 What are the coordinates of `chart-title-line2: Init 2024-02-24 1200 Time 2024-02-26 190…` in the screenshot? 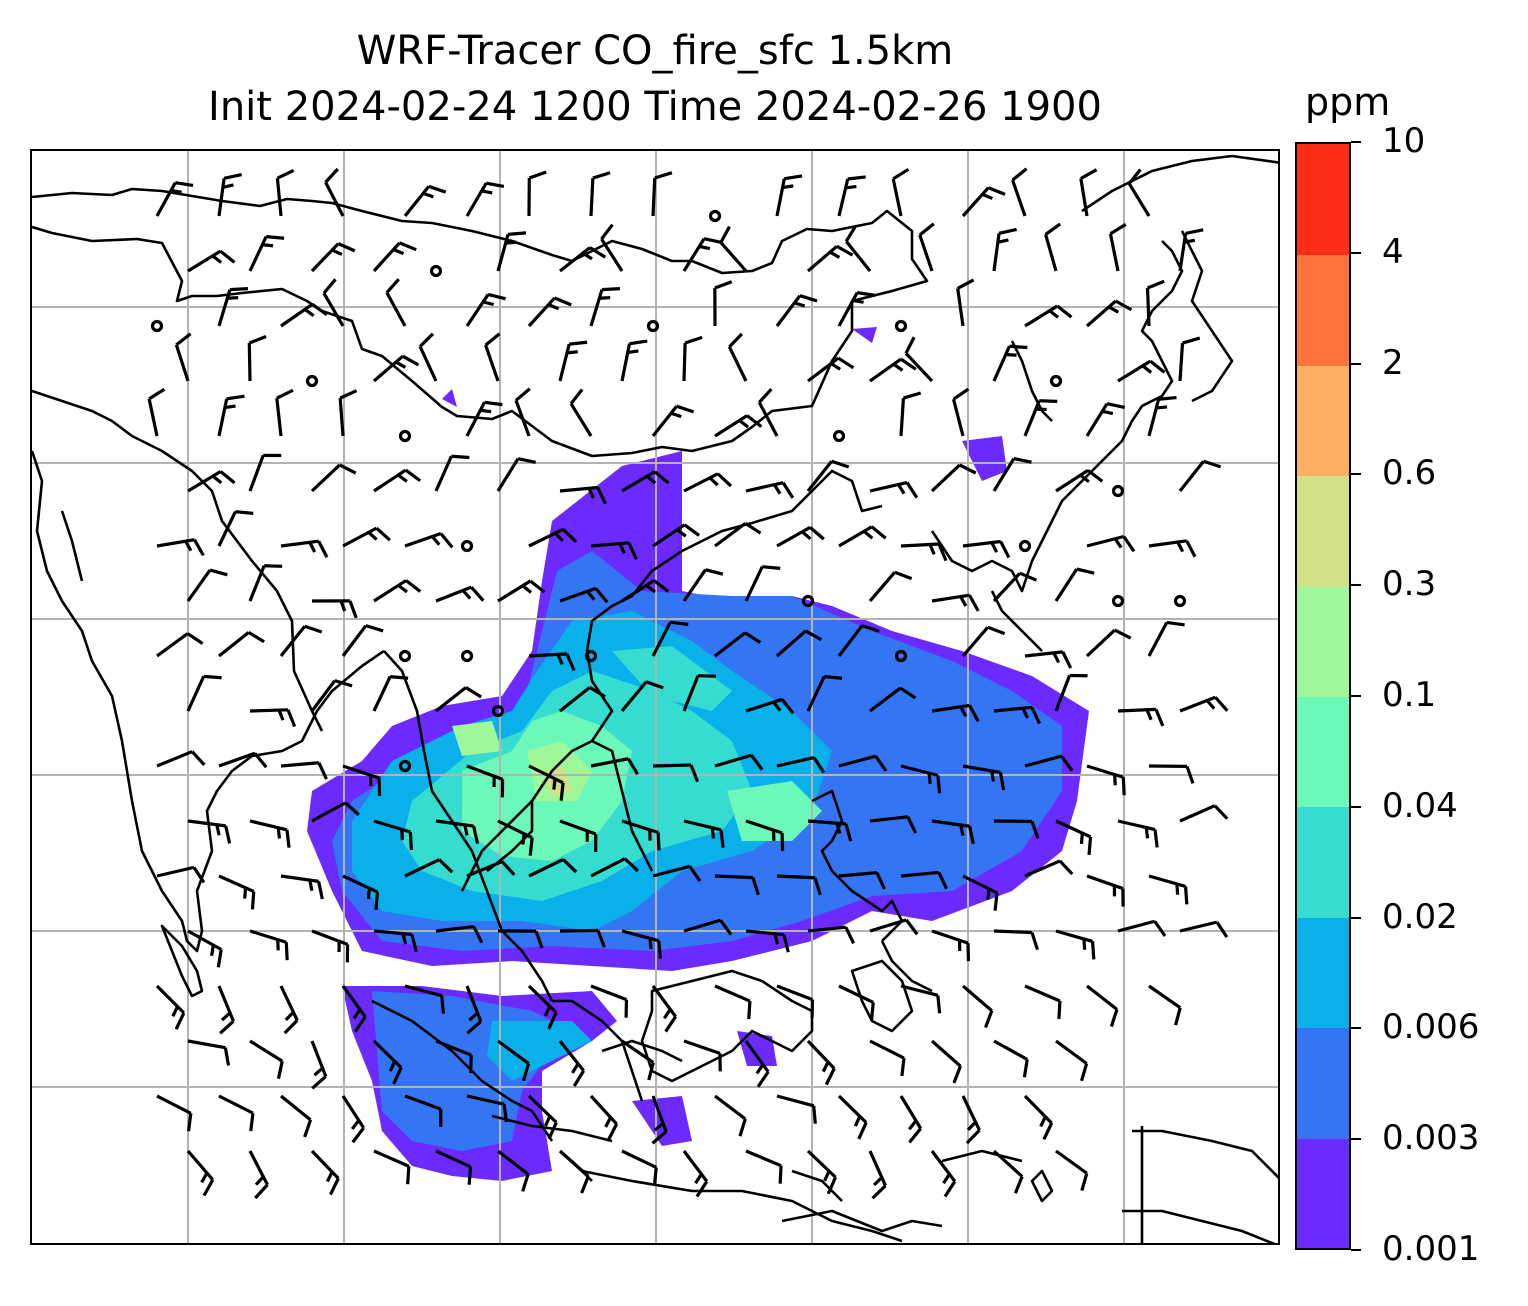 It's located at (655, 107).